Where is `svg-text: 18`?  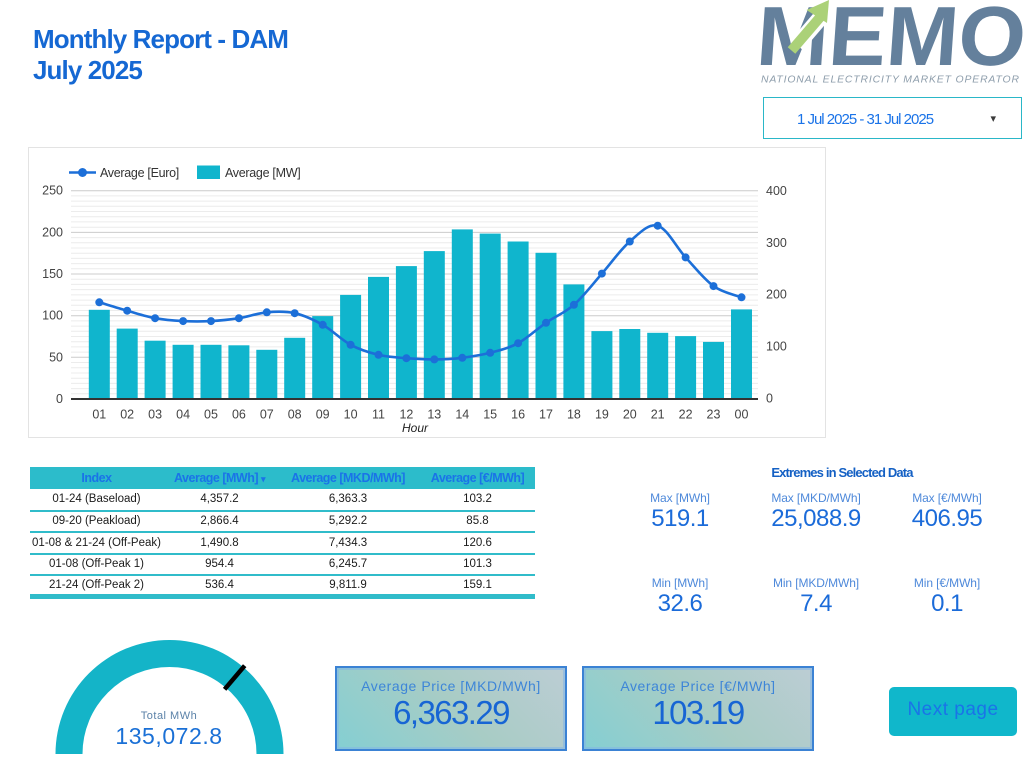 svg-text: 18 is located at coordinates (574, 415).